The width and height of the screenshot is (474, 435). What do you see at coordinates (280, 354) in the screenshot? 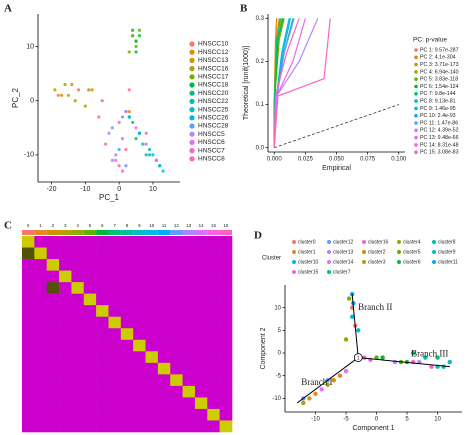
I see `y-tick-label: 0` at bounding box center [280, 354].